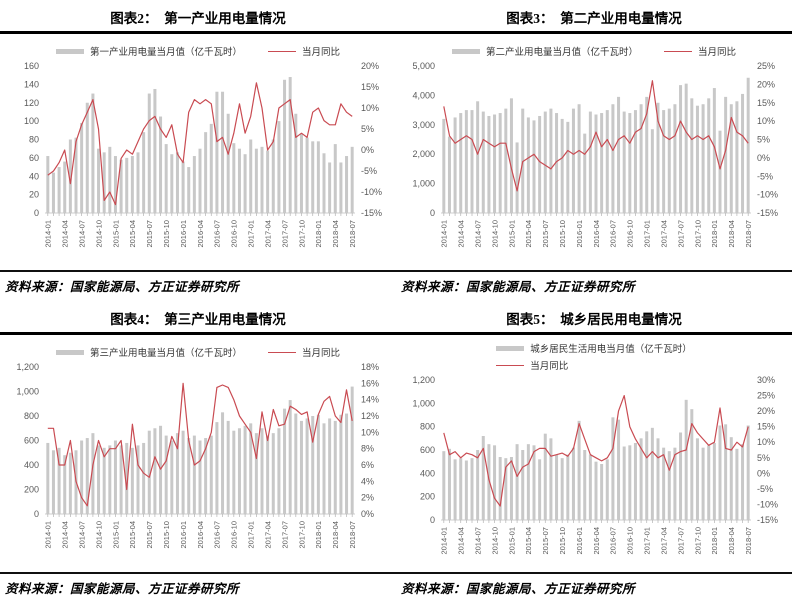 This screenshot has height=603, width=792. Describe the element at coordinates (423, 95) in the screenshot. I see `svg-text: 4,000` at that location.